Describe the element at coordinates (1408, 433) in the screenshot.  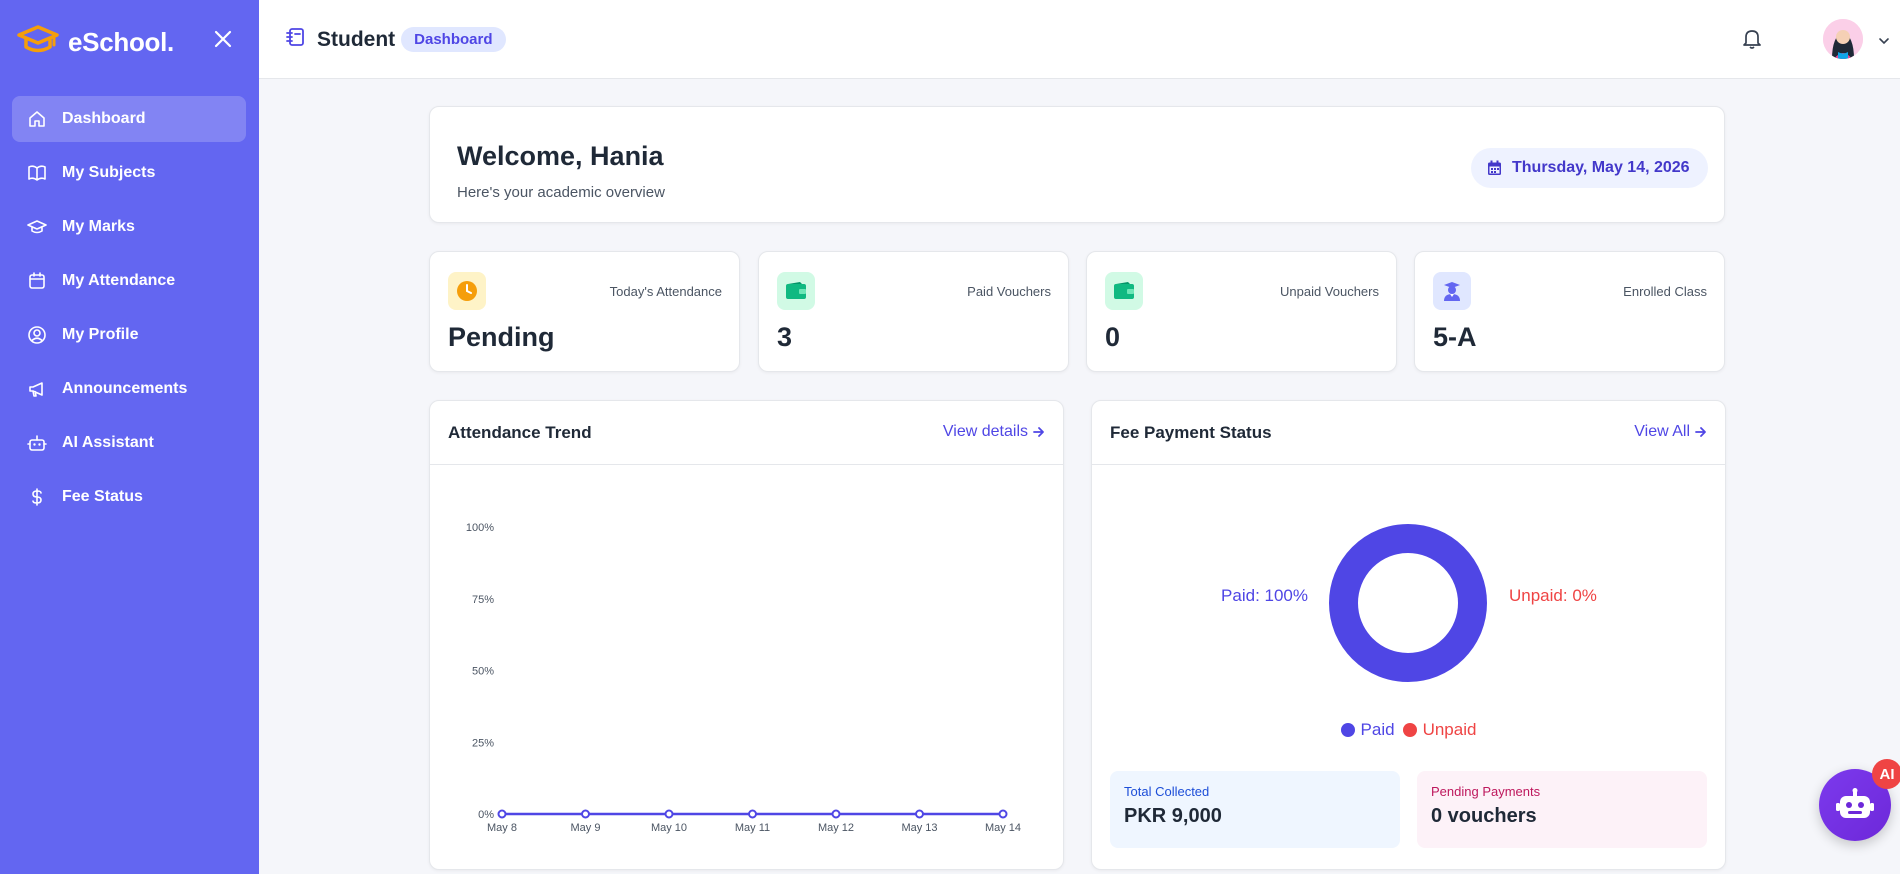
I see `panel-header: Fee Payment Status View All` at that location.